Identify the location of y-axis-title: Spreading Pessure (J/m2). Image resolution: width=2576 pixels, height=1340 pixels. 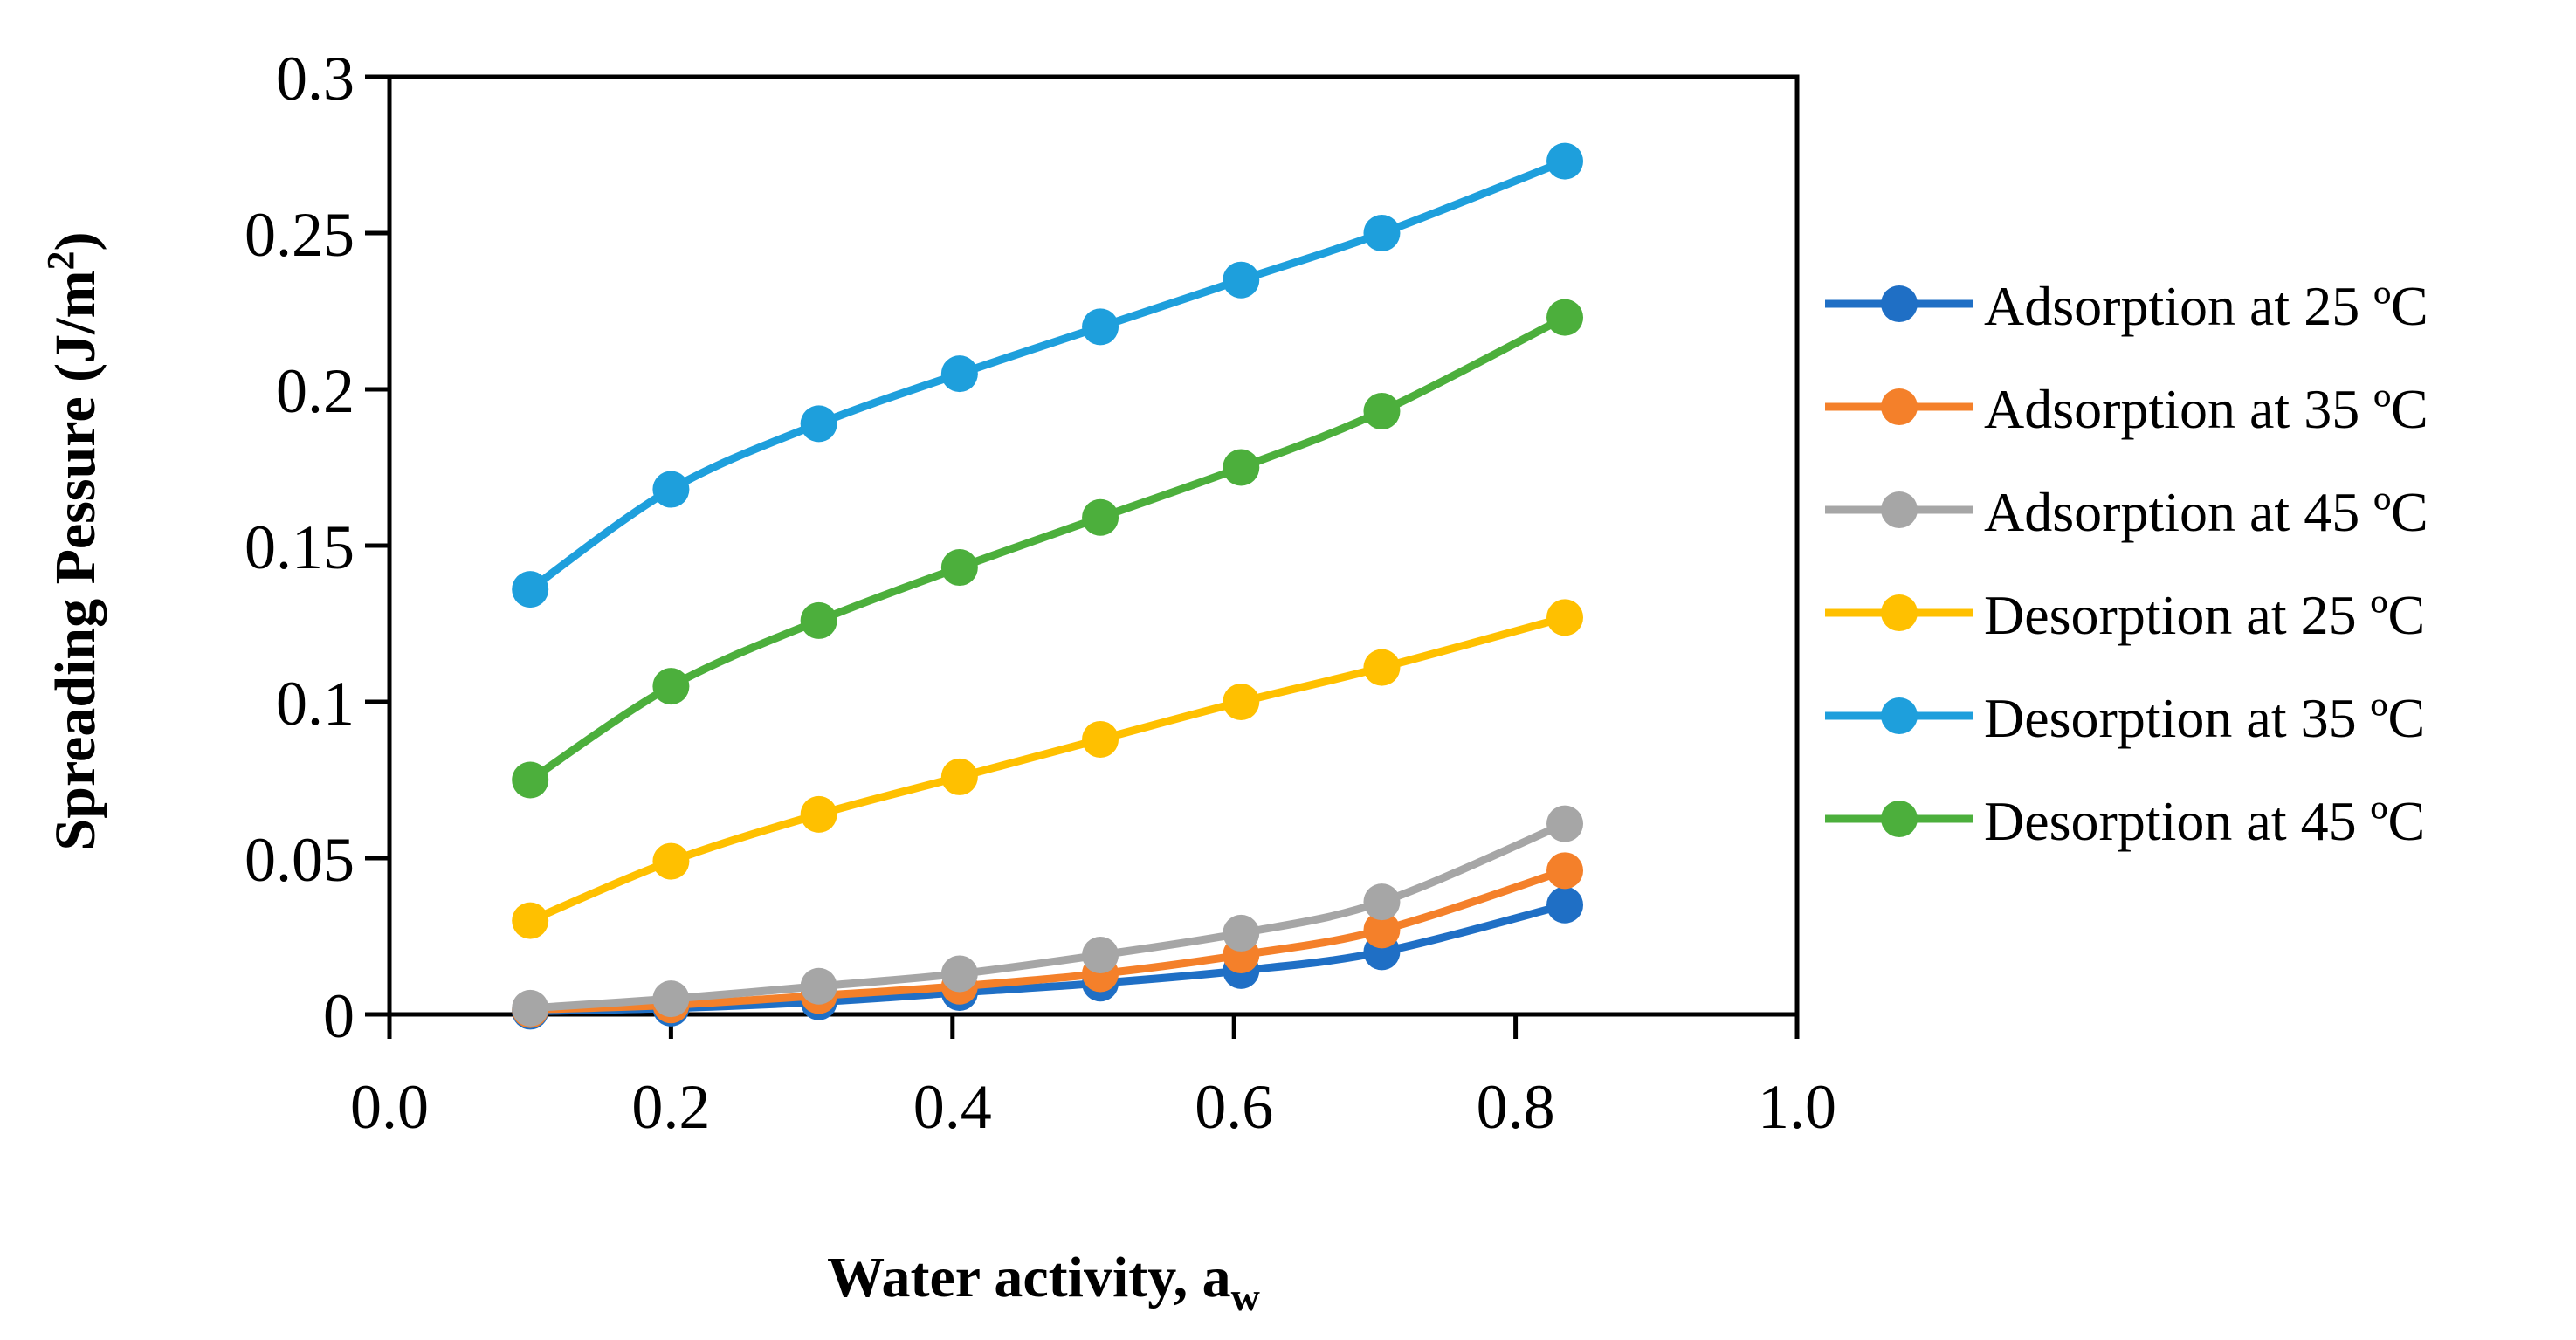
(73, 541).